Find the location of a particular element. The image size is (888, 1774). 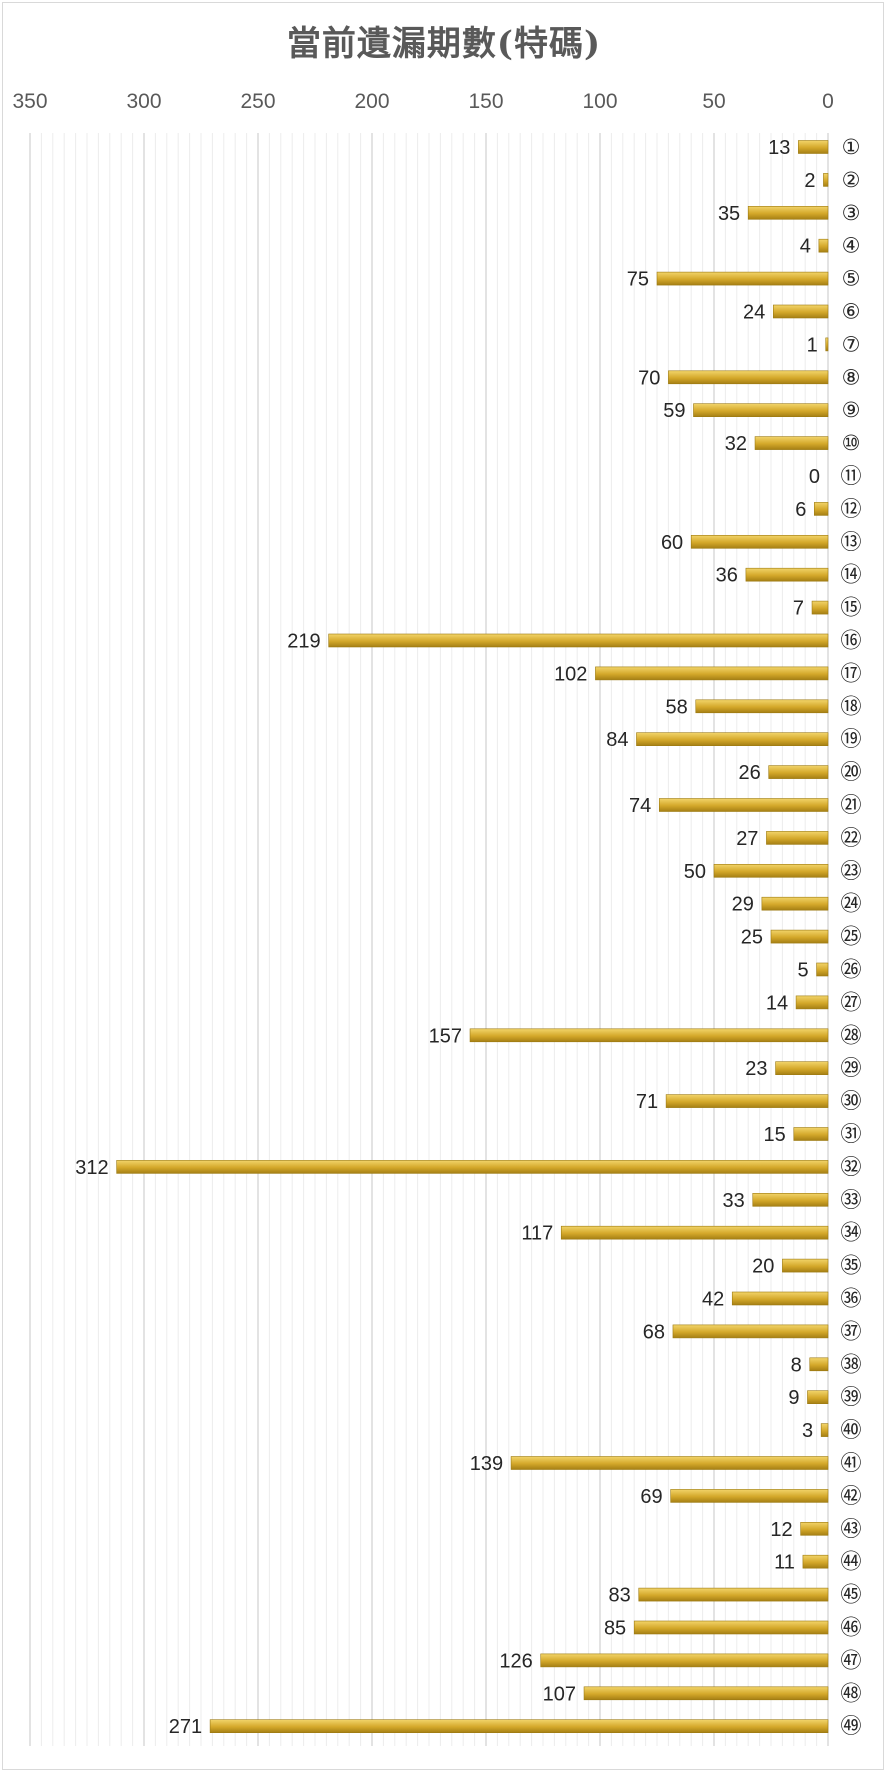

x-tick-label: 100 is located at coordinates (599, 101).